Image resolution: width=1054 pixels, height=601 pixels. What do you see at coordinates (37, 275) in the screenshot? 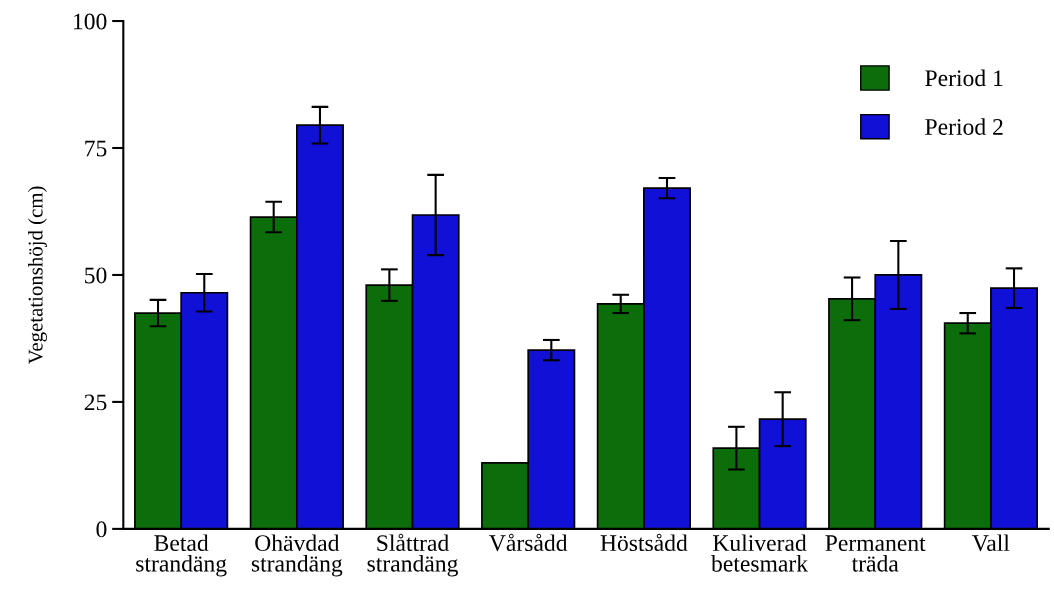
I see `y-axis-title: Vegetationshöjd (cm)` at bounding box center [37, 275].